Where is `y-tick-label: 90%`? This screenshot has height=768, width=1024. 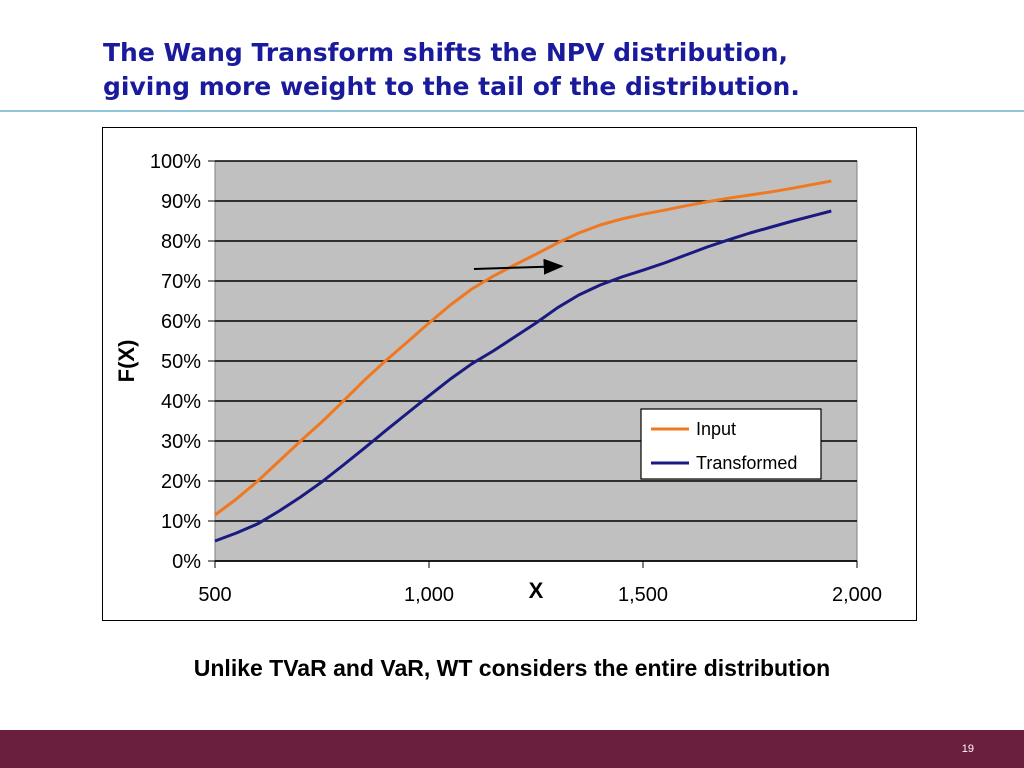 y-tick-label: 90% is located at coordinates (181, 202).